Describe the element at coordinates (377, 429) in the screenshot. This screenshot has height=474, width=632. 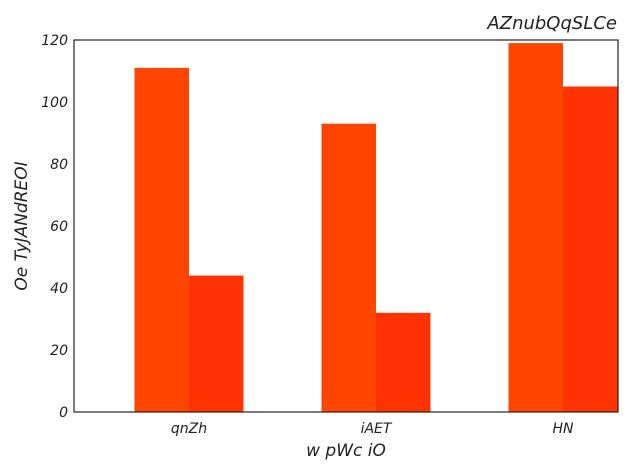
I see `x-tick-label: iAET` at that location.